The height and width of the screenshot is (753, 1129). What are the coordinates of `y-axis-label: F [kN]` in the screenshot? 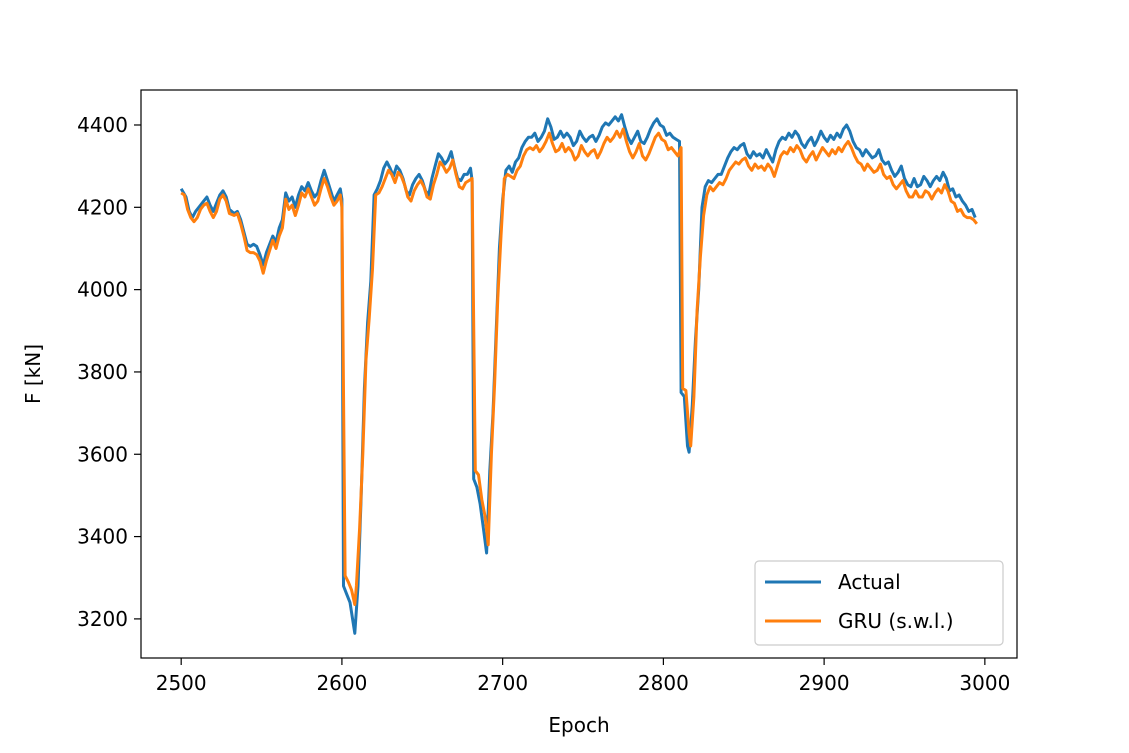 It's located at (33, 374).